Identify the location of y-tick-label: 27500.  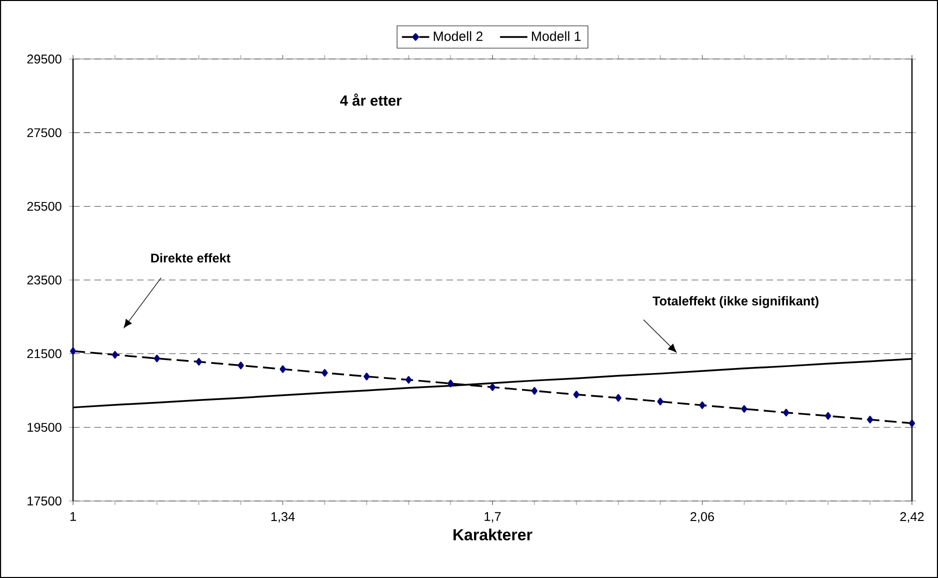
(44, 133).